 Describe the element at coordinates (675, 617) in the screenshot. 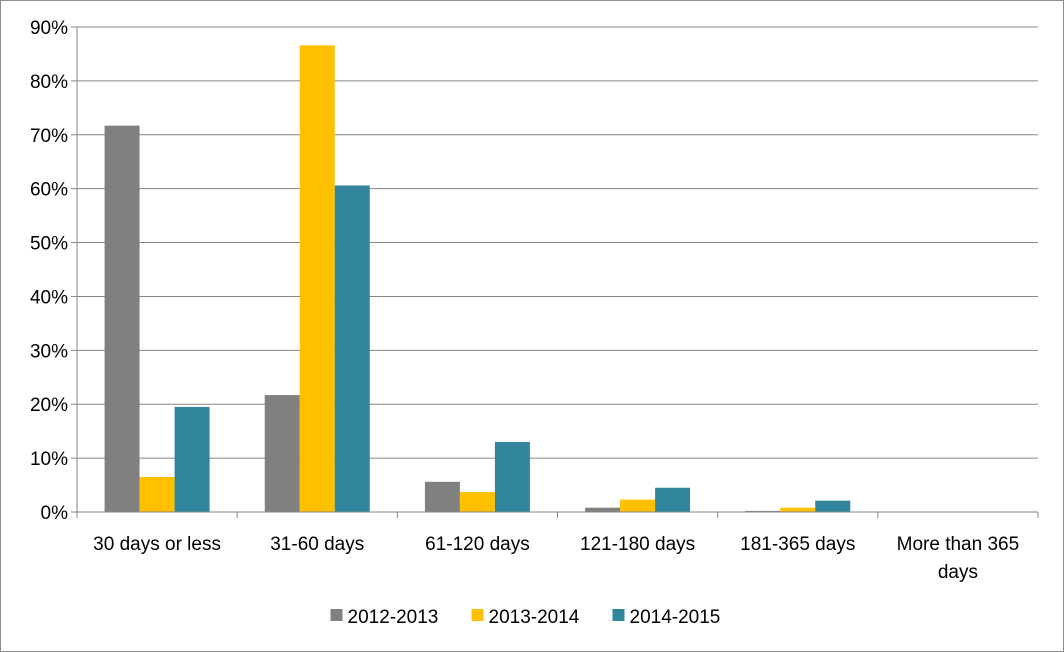

I see `legend-label-2014-2015: 2014-2015` at that location.